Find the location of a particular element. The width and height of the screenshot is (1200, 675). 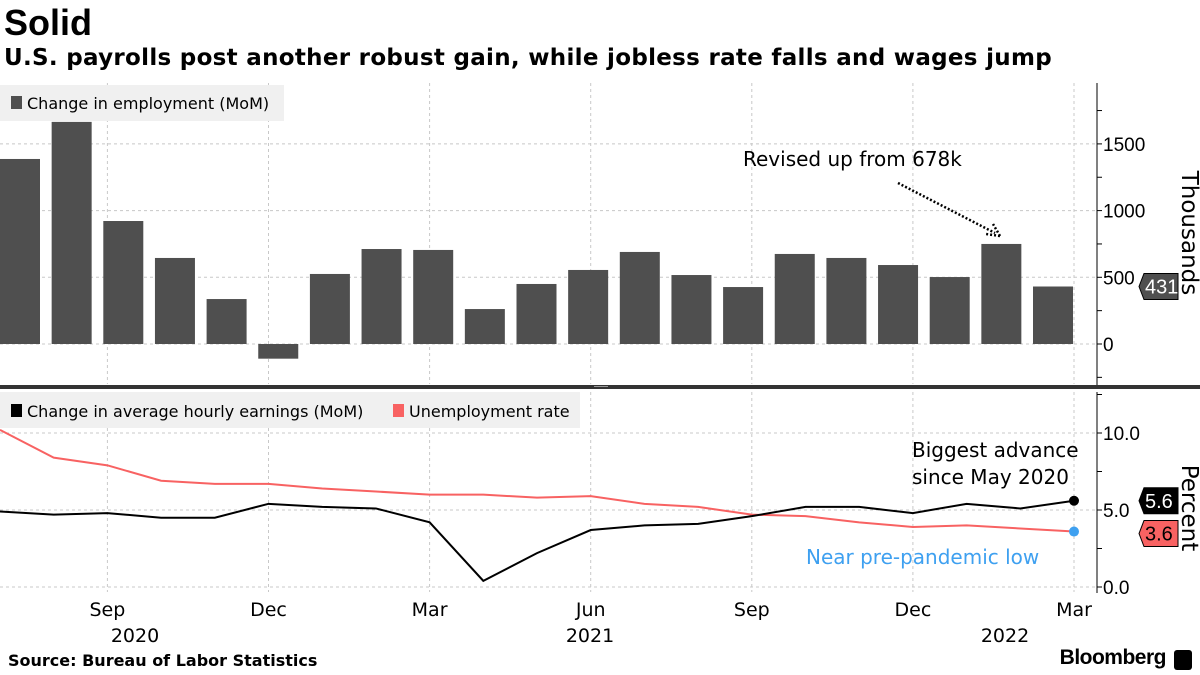

earnings-annotation-line1: Biggest advance is located at coordinates (995, 450).